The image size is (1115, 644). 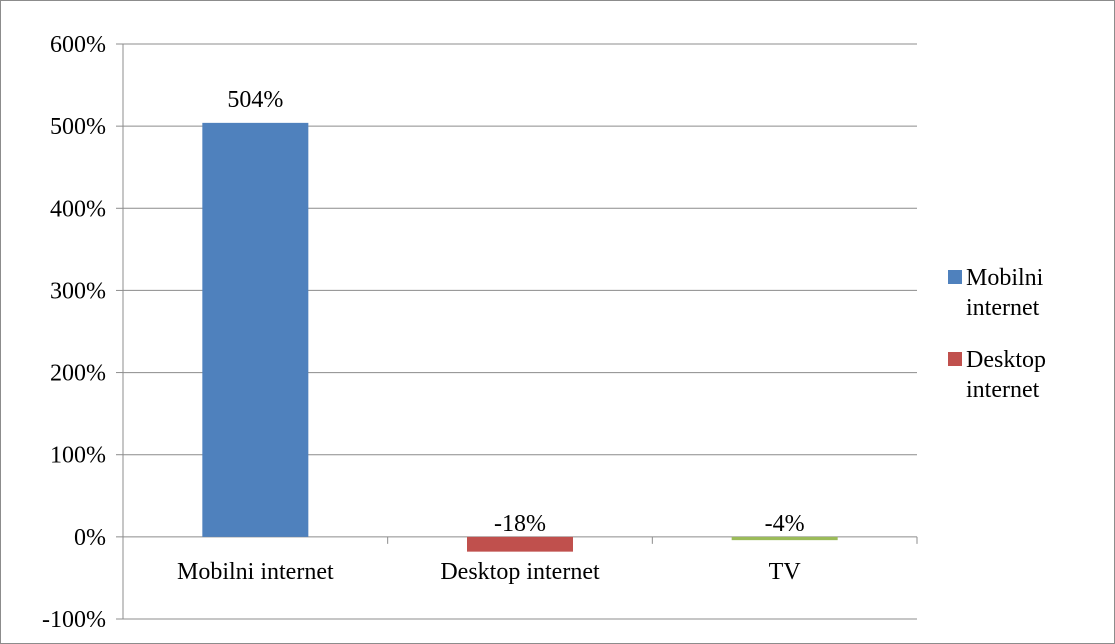 What do you see at coordinates (78, 127) in the screenshot?
I see `y-tick-label: 500%` at bounding box center [78, 127].